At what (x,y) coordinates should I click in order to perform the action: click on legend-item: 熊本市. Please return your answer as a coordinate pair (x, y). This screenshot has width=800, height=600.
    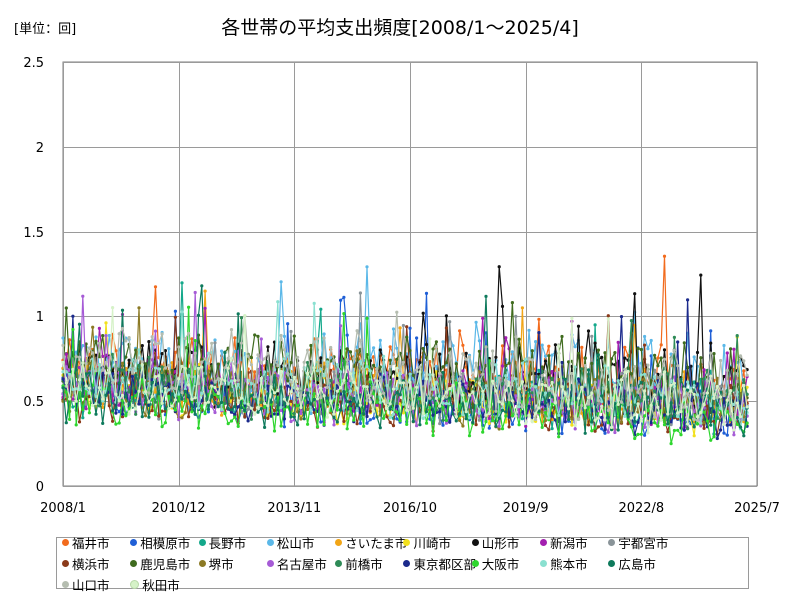
    Looking at the image, I should click on (574, 563).